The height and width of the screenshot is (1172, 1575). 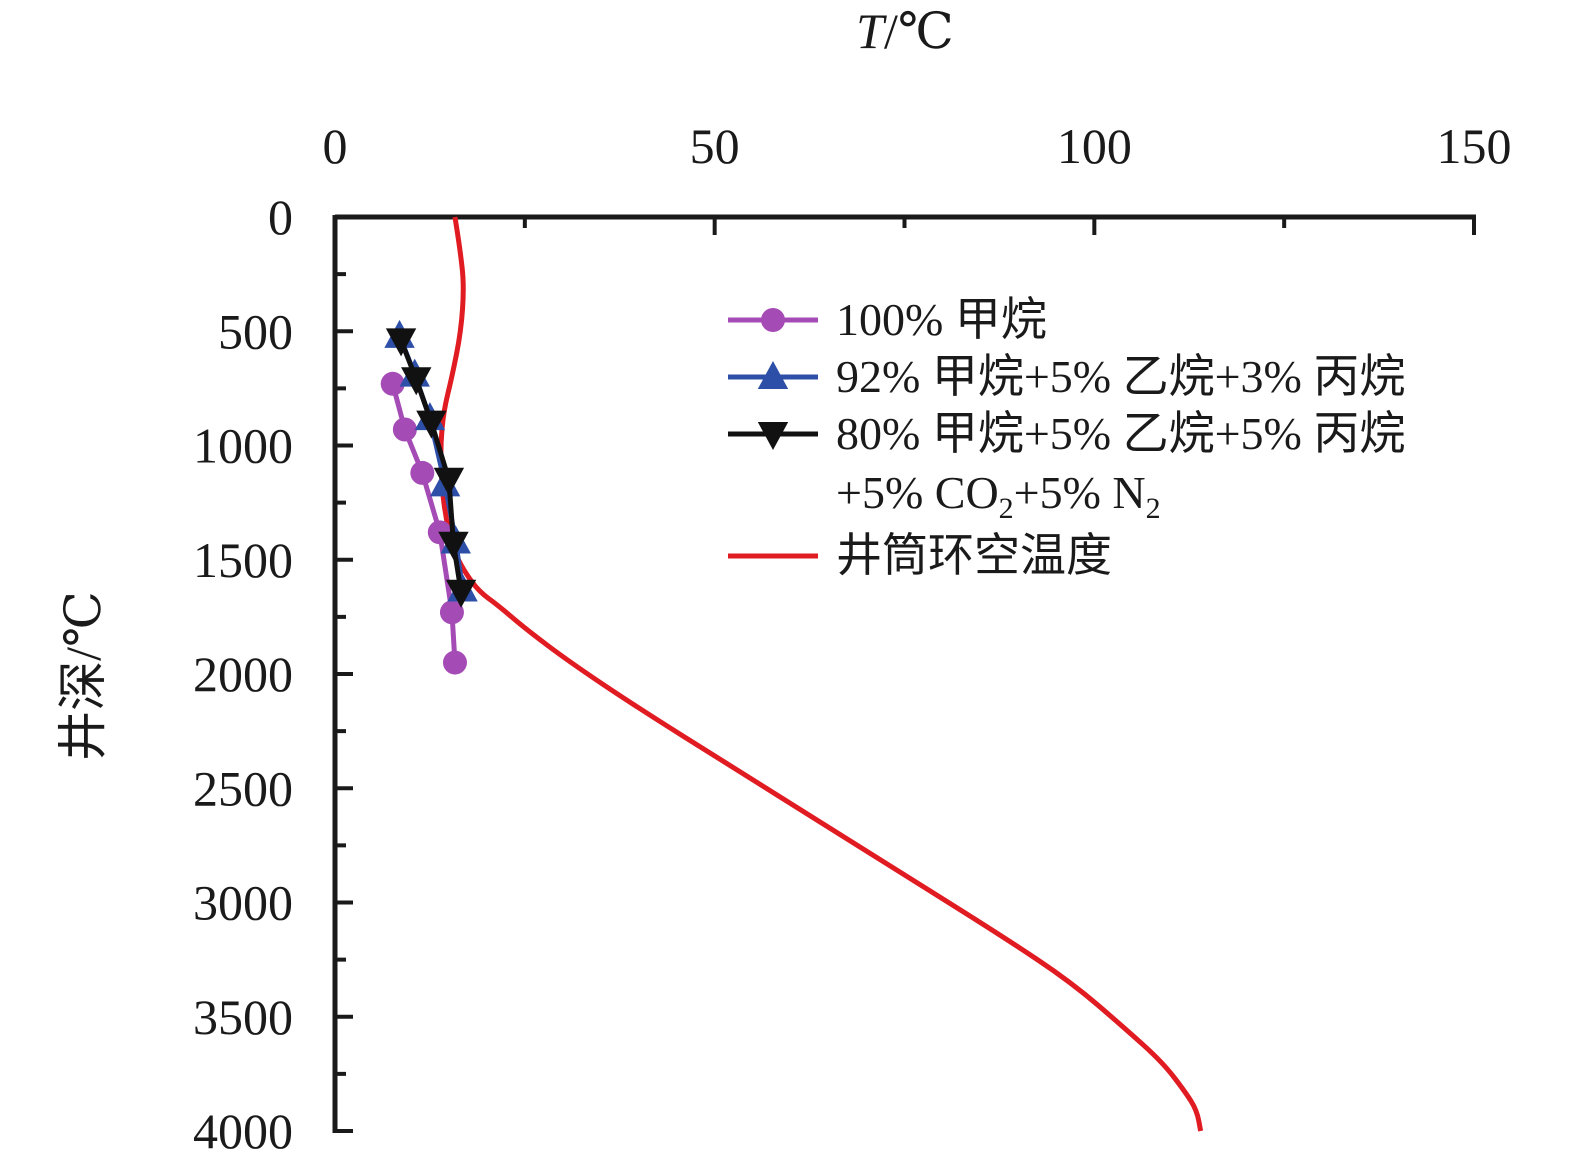 What do you see at coordinates (773, 375) in the screenshot?
I see `legend-marker-mix92` at bounding box center [773, 375].